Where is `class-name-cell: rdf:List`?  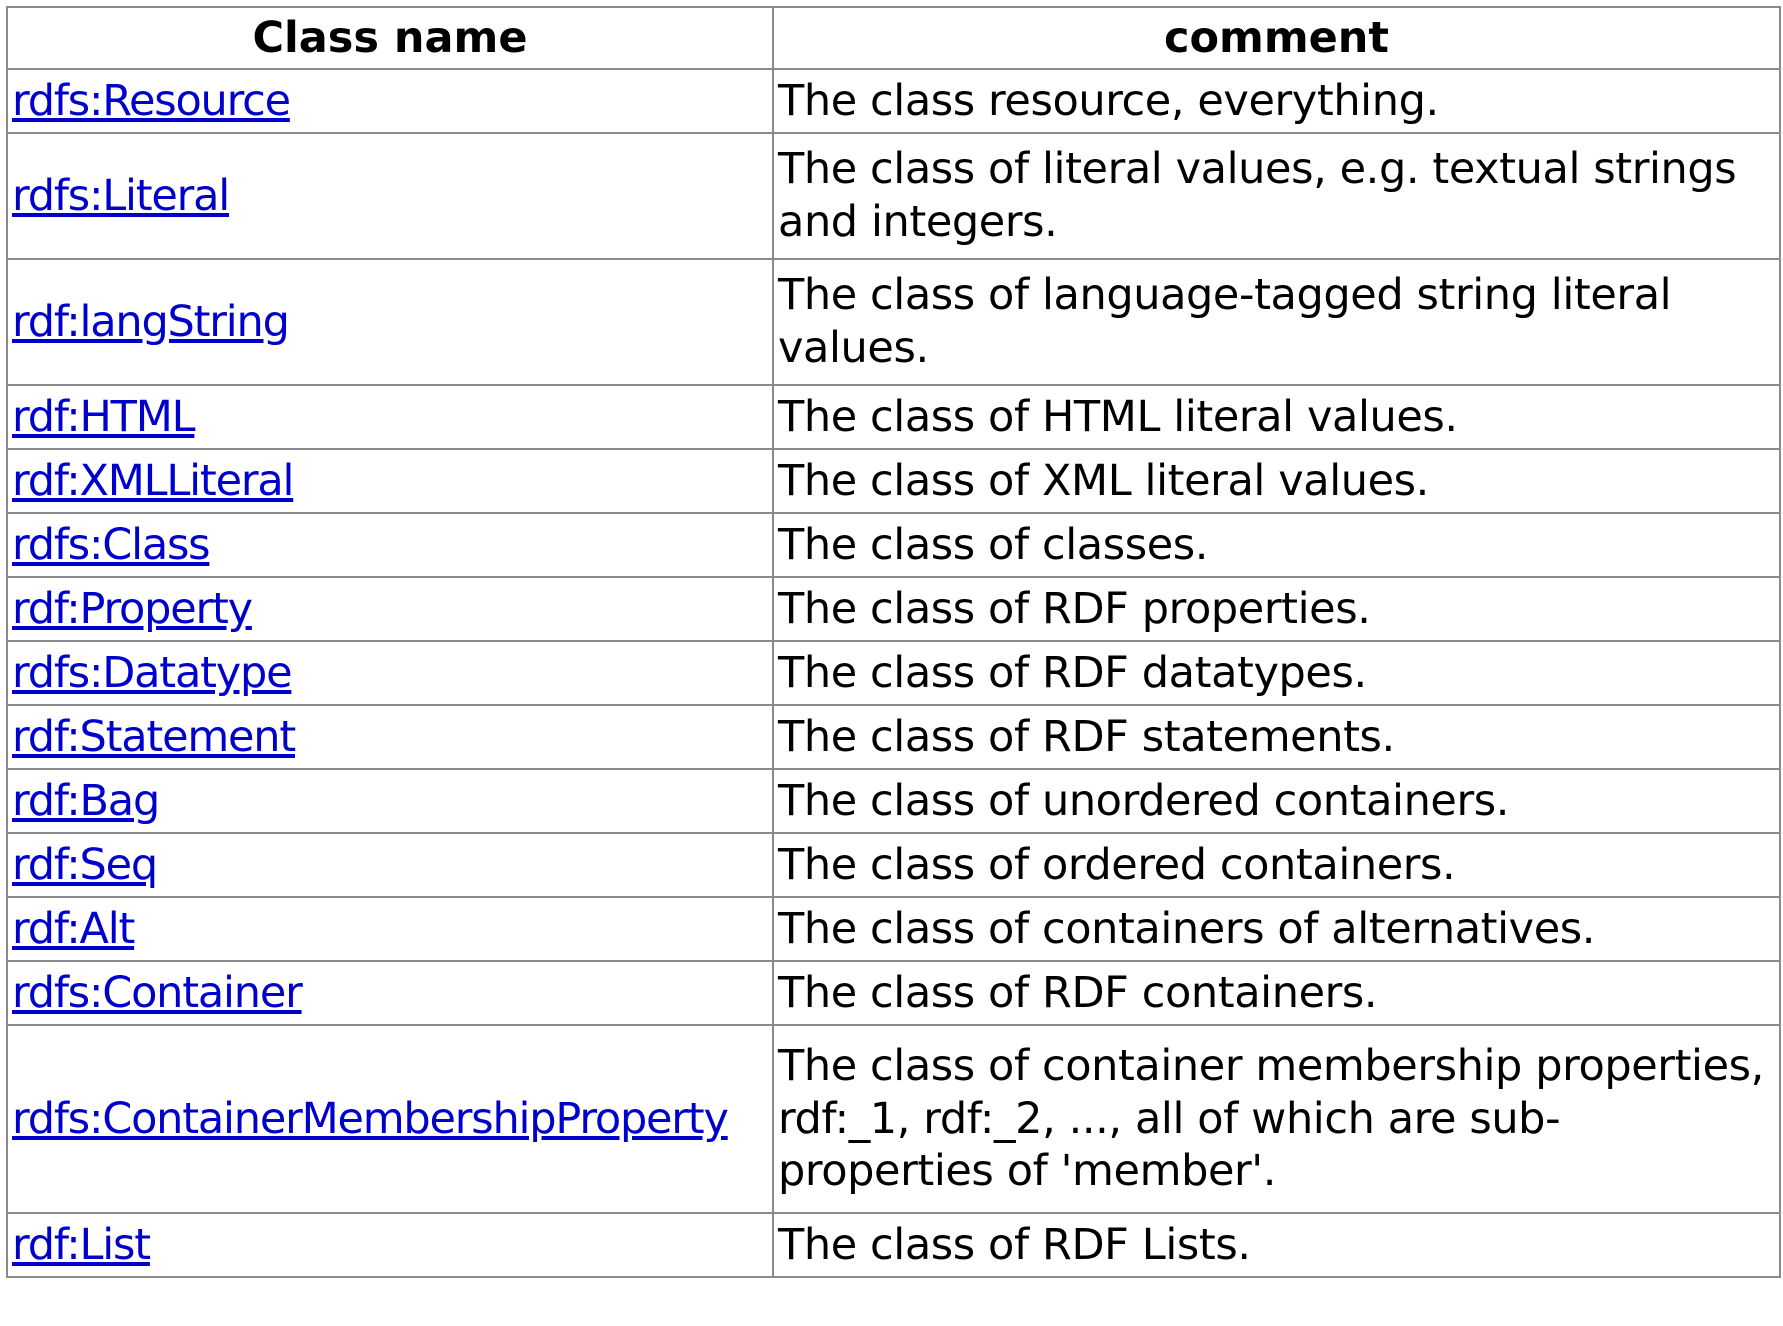 class-name-cell: rdf:List is located at coordinates (390, 1245).